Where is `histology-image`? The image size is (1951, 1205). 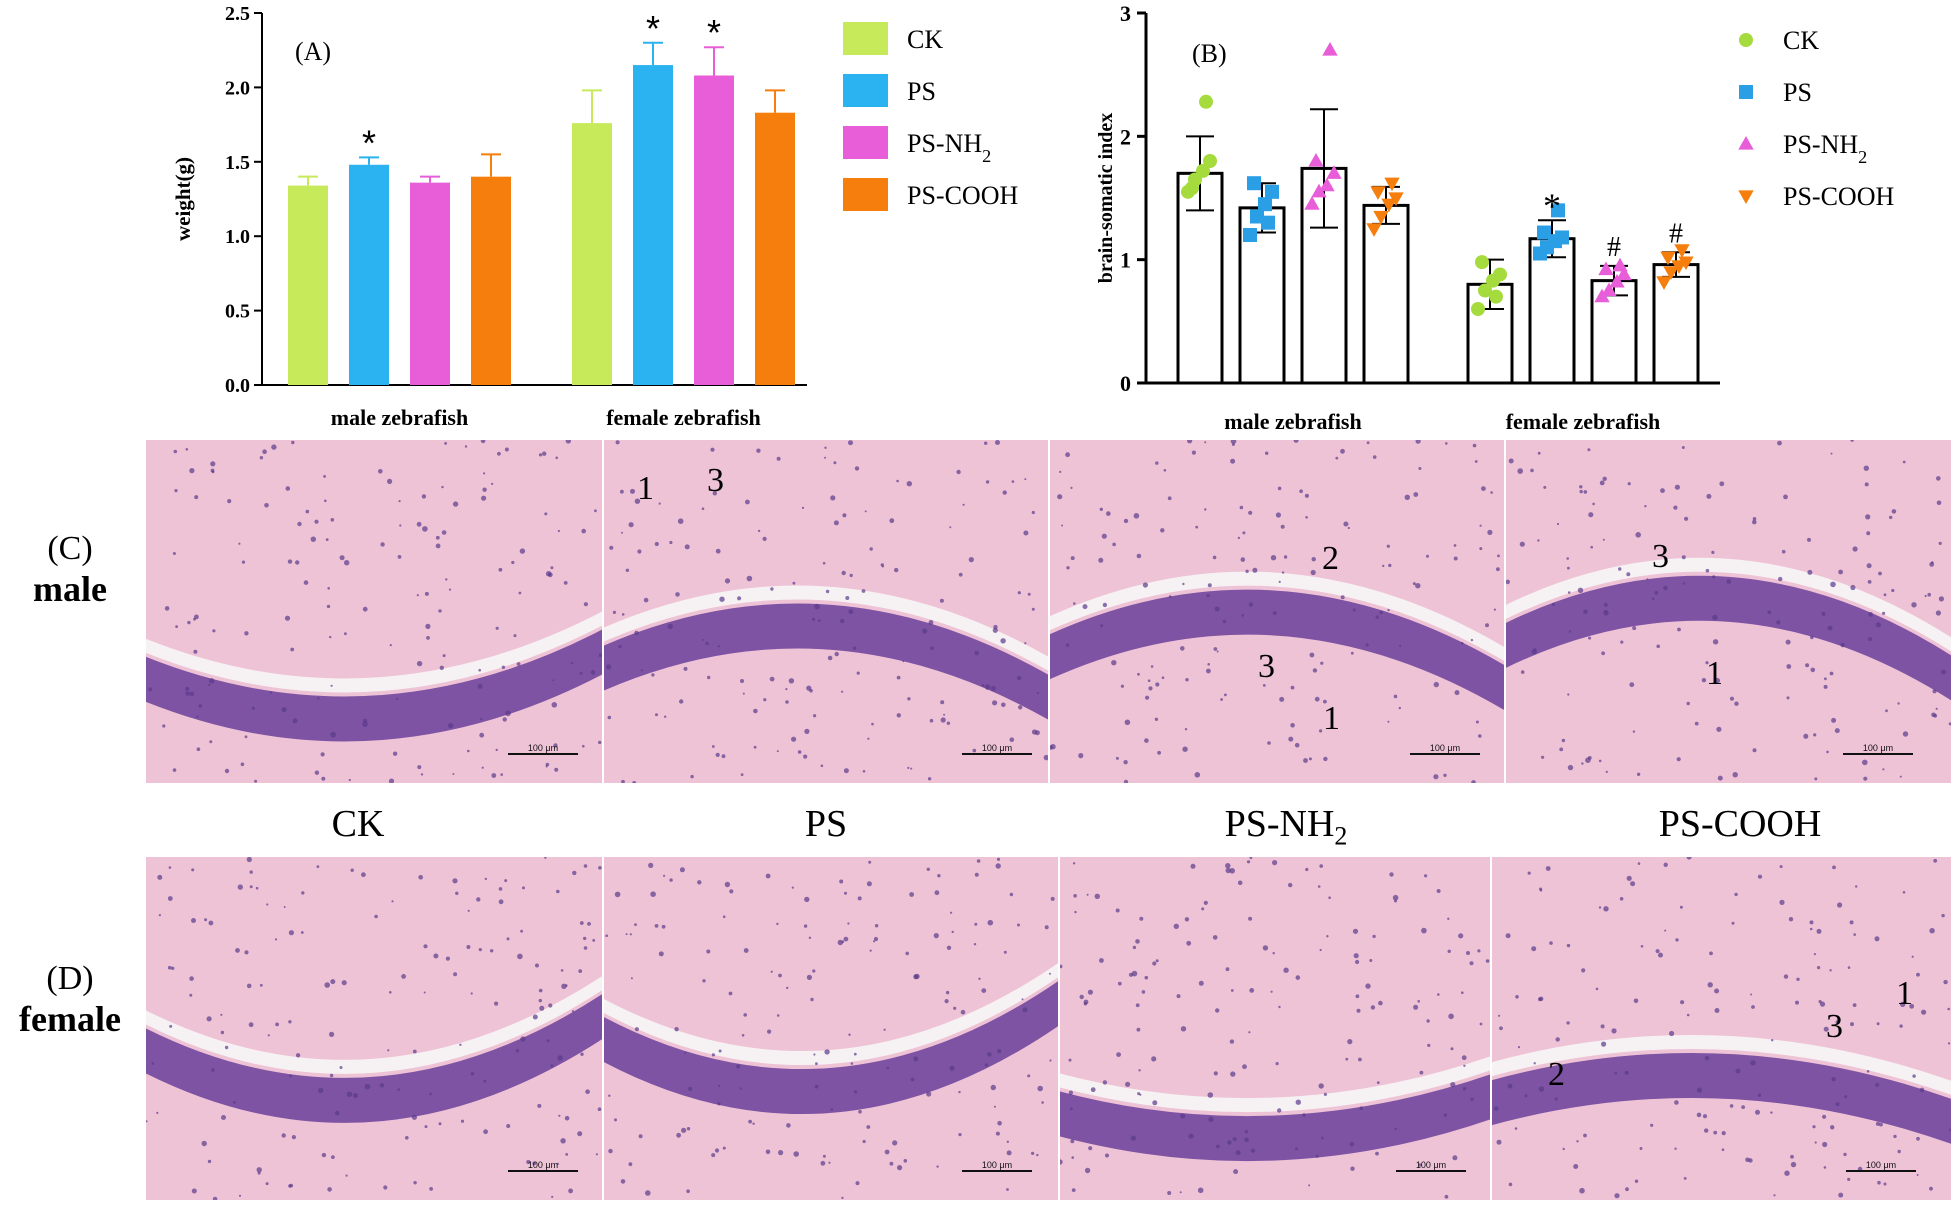
histology-image is located at coordinates (1277, 611).